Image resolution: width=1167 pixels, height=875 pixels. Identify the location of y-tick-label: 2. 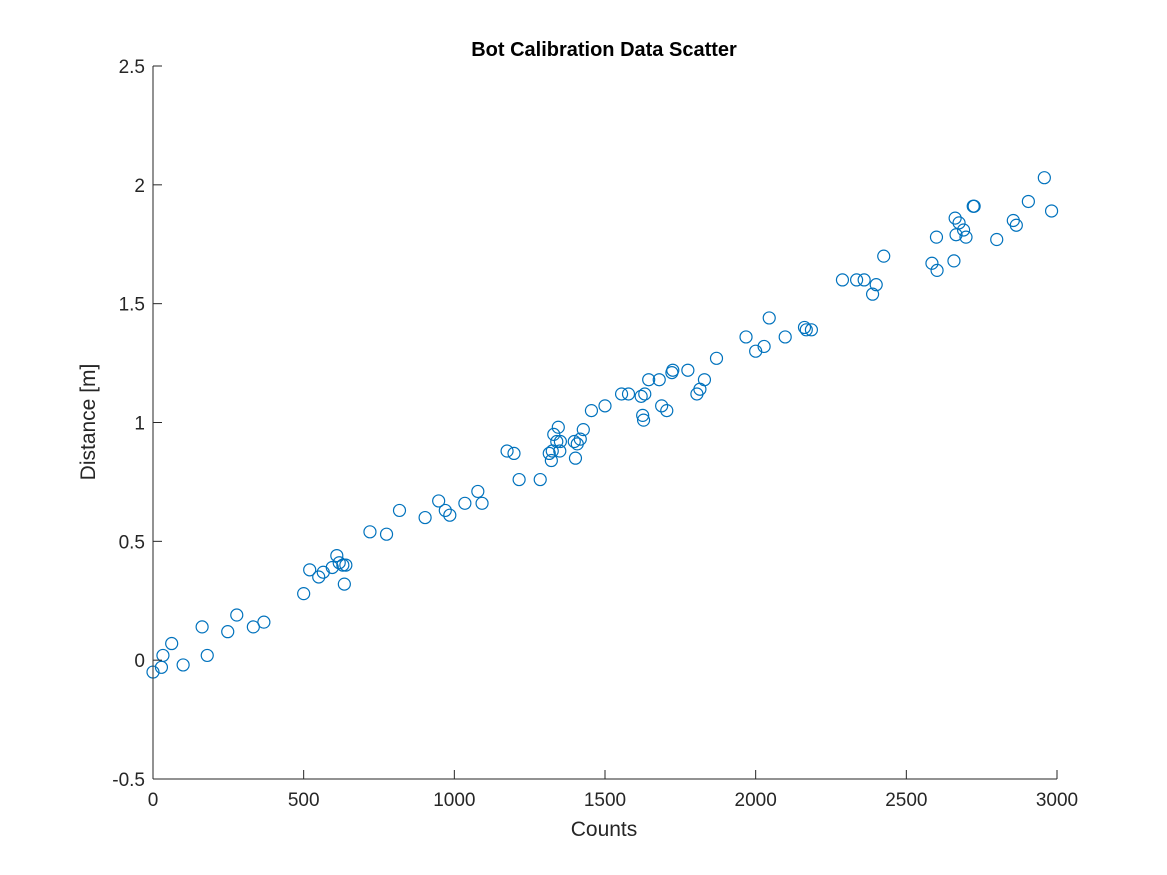
(139, 186).